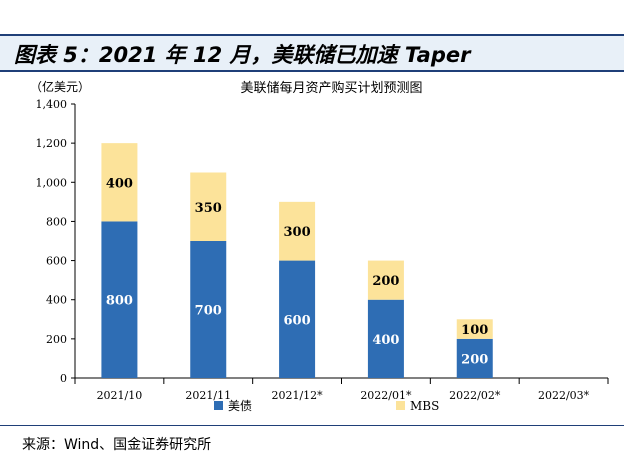 The image size is (624, 463). What do you see at coordinates (63, 378) in the screenshot?
I see `y-tick-label: 0` at bounding box center [63, 378].